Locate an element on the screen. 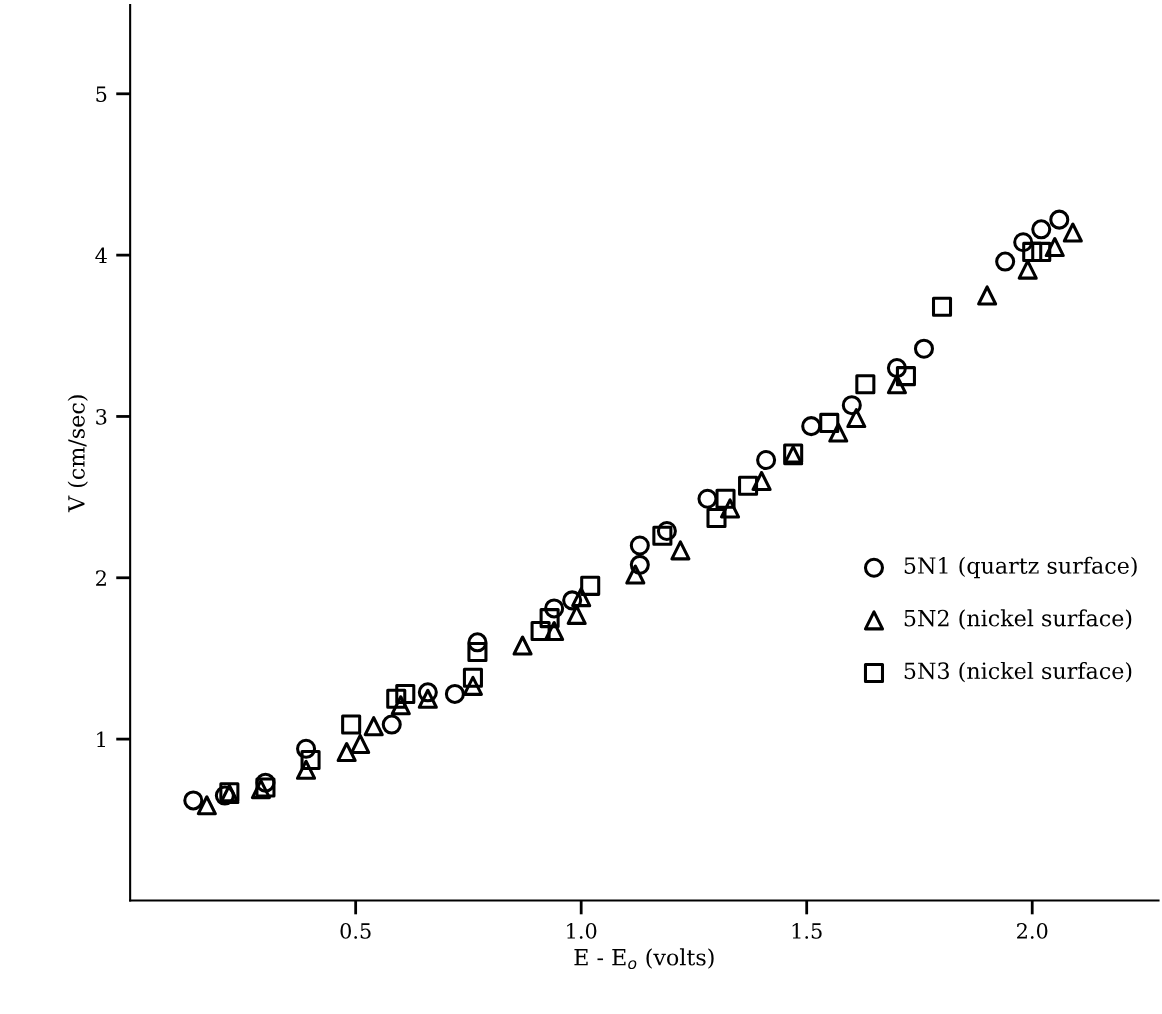 This screenshot has height=1014, width=1162. legend-label: 5N1 (quartz surface) is located at coordinates (1020, 567).